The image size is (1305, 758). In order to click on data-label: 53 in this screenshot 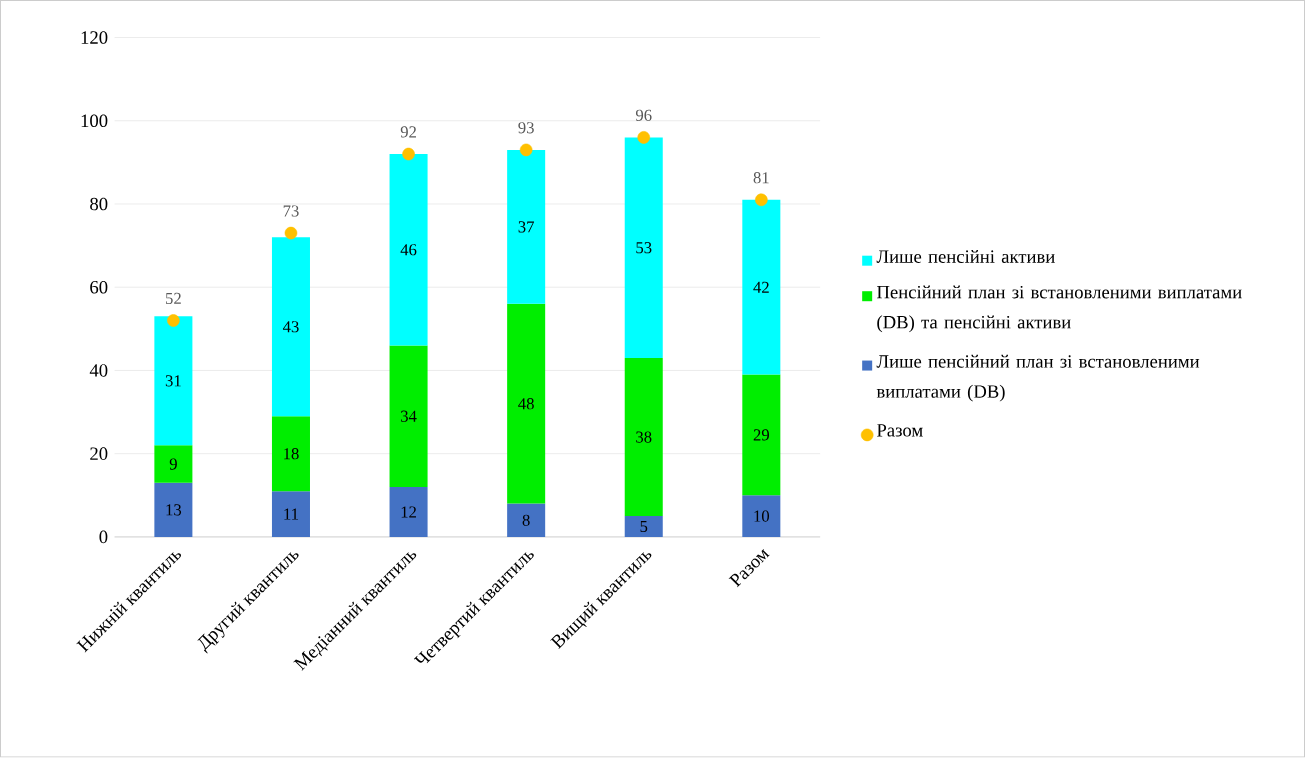, I will do `click(644, 248)`.